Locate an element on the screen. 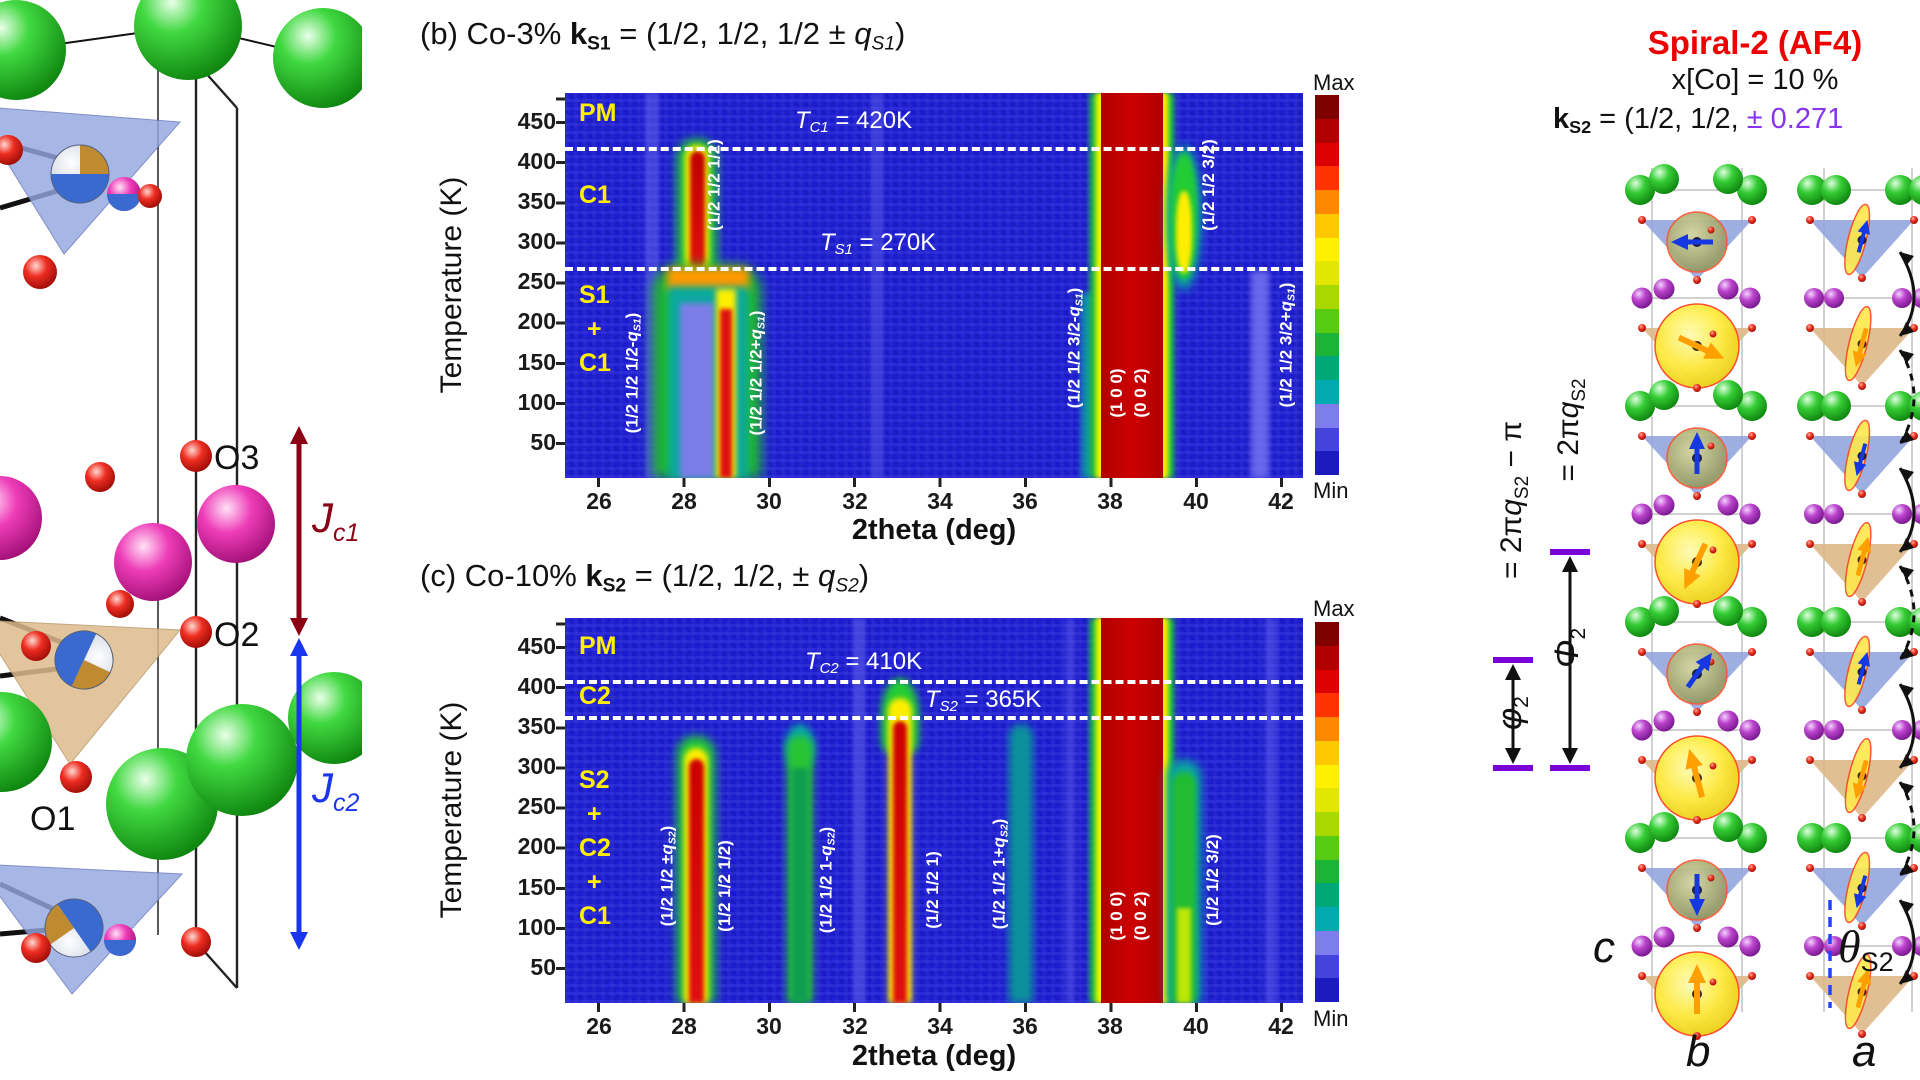 The width and height of the screenshot is (1920, 1080). oxygen-o1-sphere is located at coordinates (76, 777).